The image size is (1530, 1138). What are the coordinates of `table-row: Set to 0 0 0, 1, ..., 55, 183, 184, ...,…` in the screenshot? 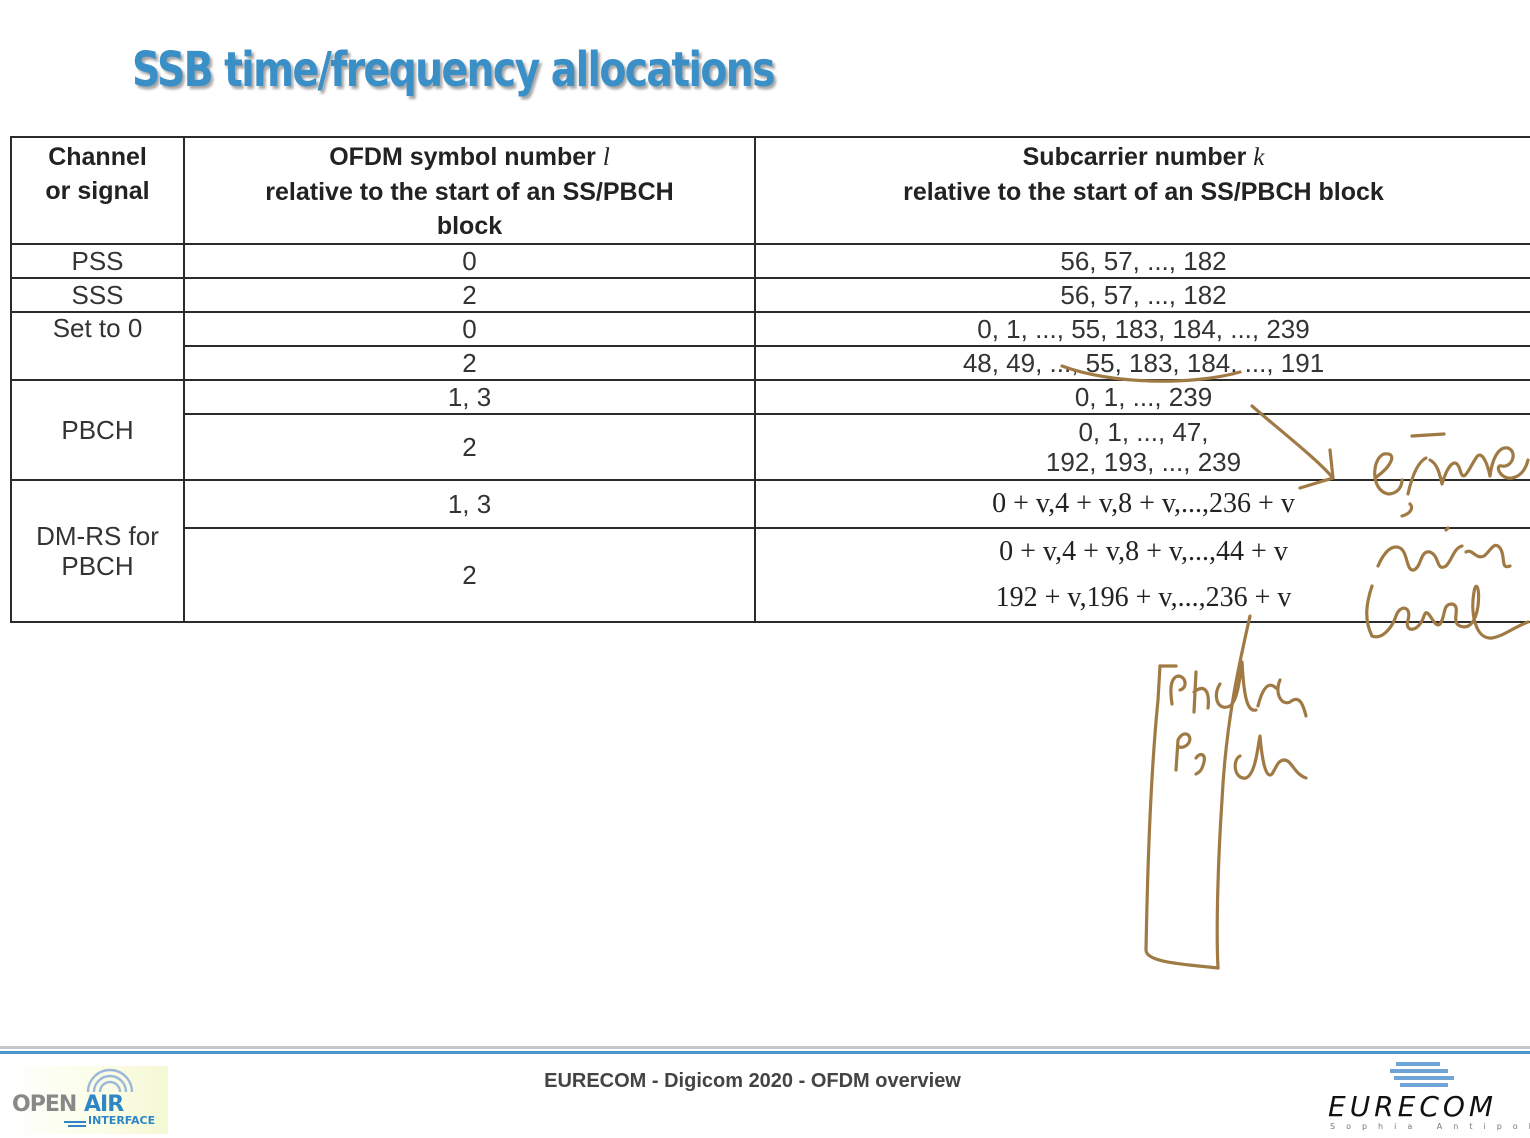 It's located at (770, 346).